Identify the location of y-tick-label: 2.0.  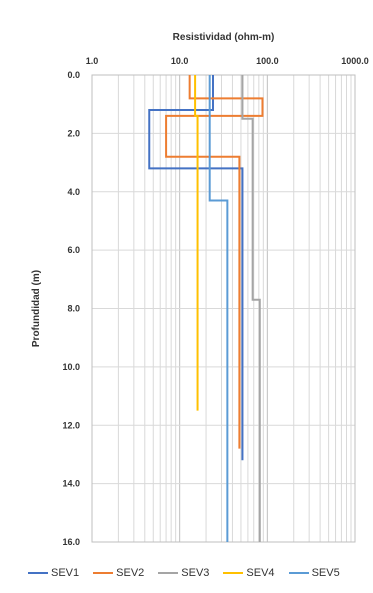
(73, 133).